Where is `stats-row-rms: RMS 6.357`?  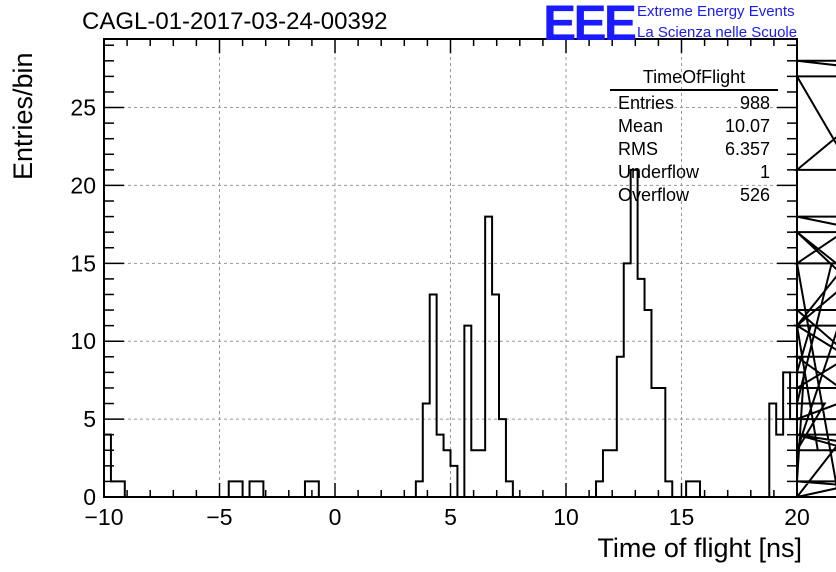 stats-row-rms: RMS 6.357 is located at coordinates (694, 149).